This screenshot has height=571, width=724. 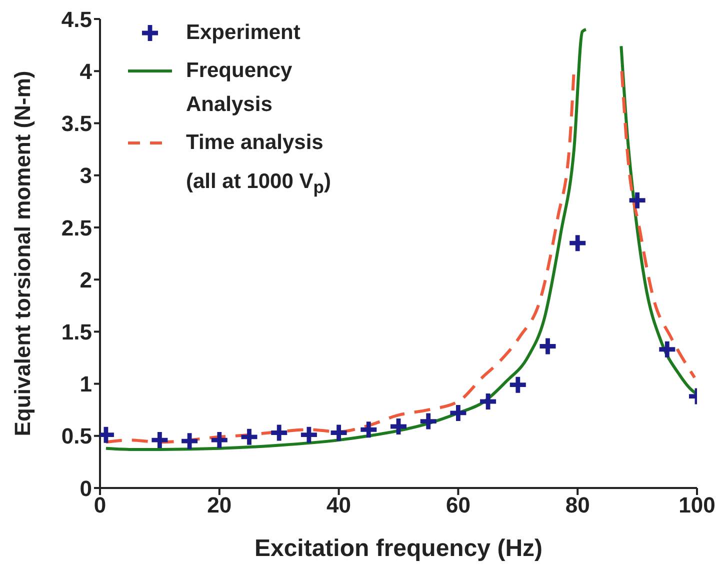 What do you see at coordinates (244, 33) in the screenshot?
I see `legend-label: Experiment` at bounding box center [244, 33].